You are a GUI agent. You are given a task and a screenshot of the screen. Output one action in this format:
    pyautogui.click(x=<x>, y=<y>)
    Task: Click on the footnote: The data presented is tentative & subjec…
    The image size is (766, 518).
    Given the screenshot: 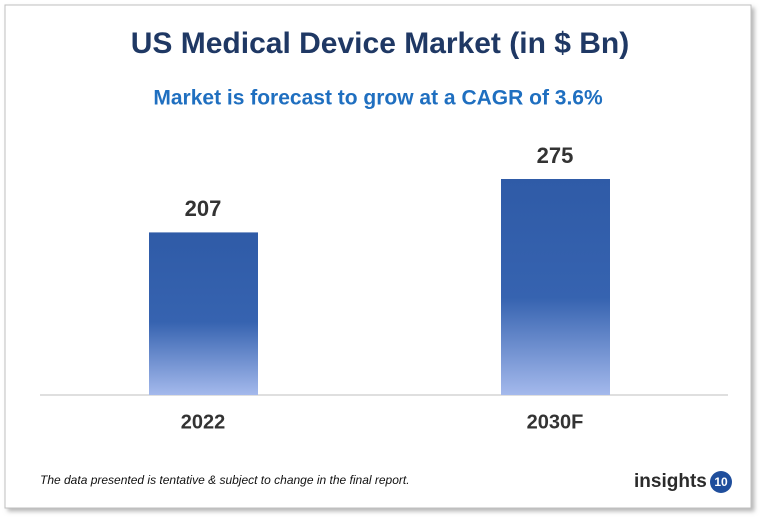 What is the action you would take?
    pyautogui.click(x=225, y=480)
    